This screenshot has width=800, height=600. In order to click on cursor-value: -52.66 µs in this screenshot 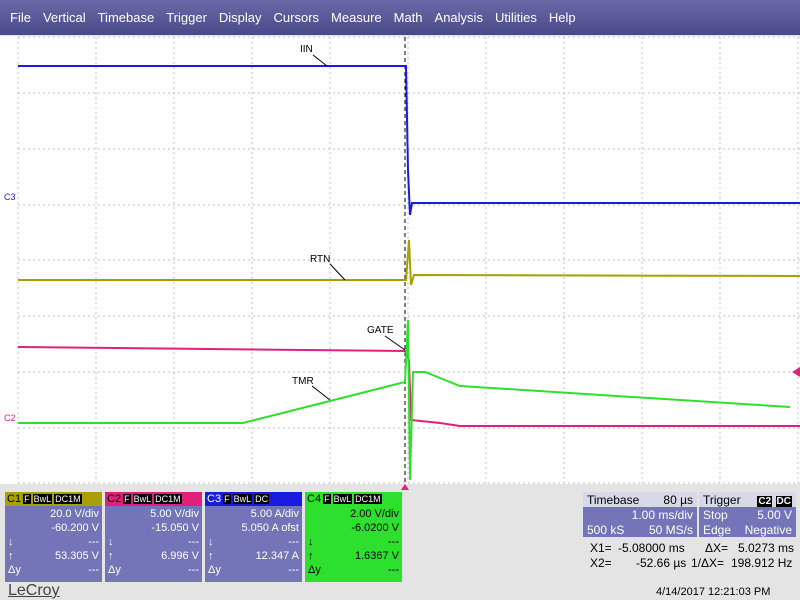, I will do `click(661, 563)`.